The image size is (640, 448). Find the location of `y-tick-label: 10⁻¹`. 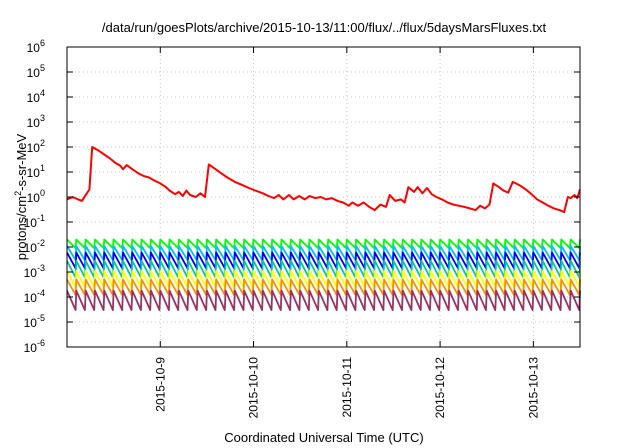

y-tick-label: 10⁻¹ is located at coordinates (34, 221).